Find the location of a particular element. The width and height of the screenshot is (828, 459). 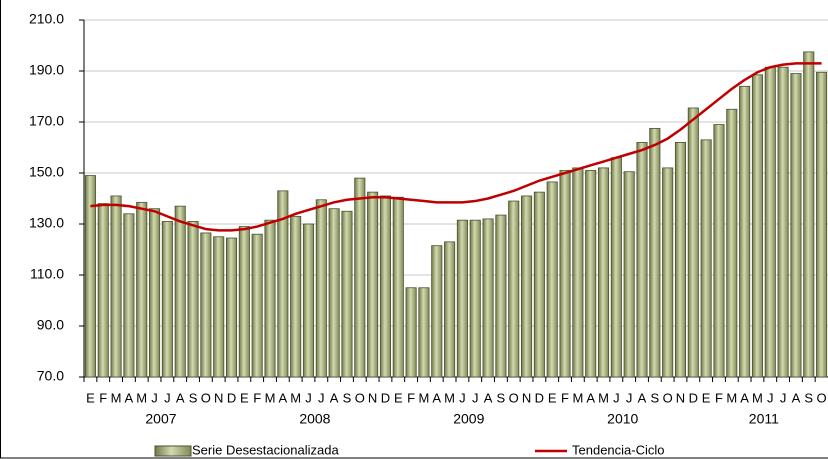

legend-label: Serie Desestacionalizada is located at coordinates (265, 449).